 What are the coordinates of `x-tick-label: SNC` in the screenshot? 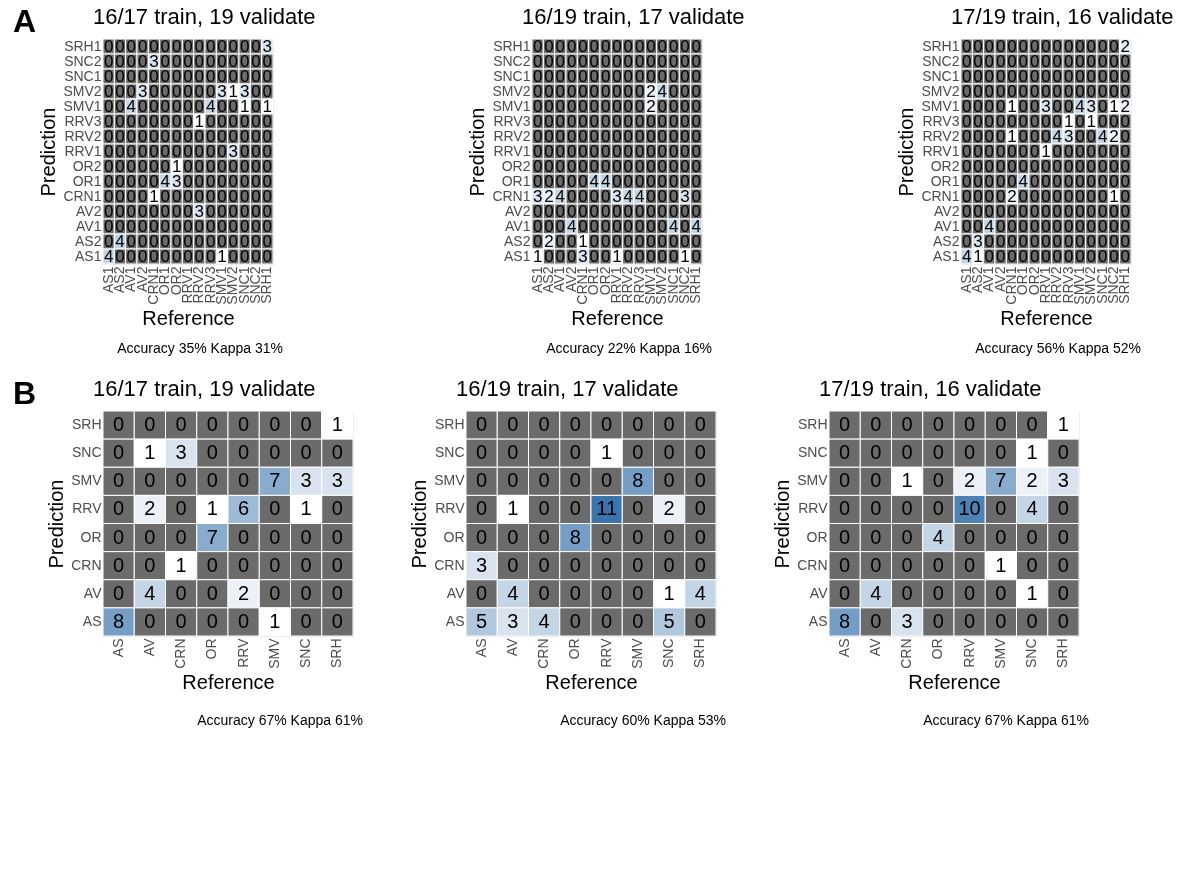 It's located at (668, 653).